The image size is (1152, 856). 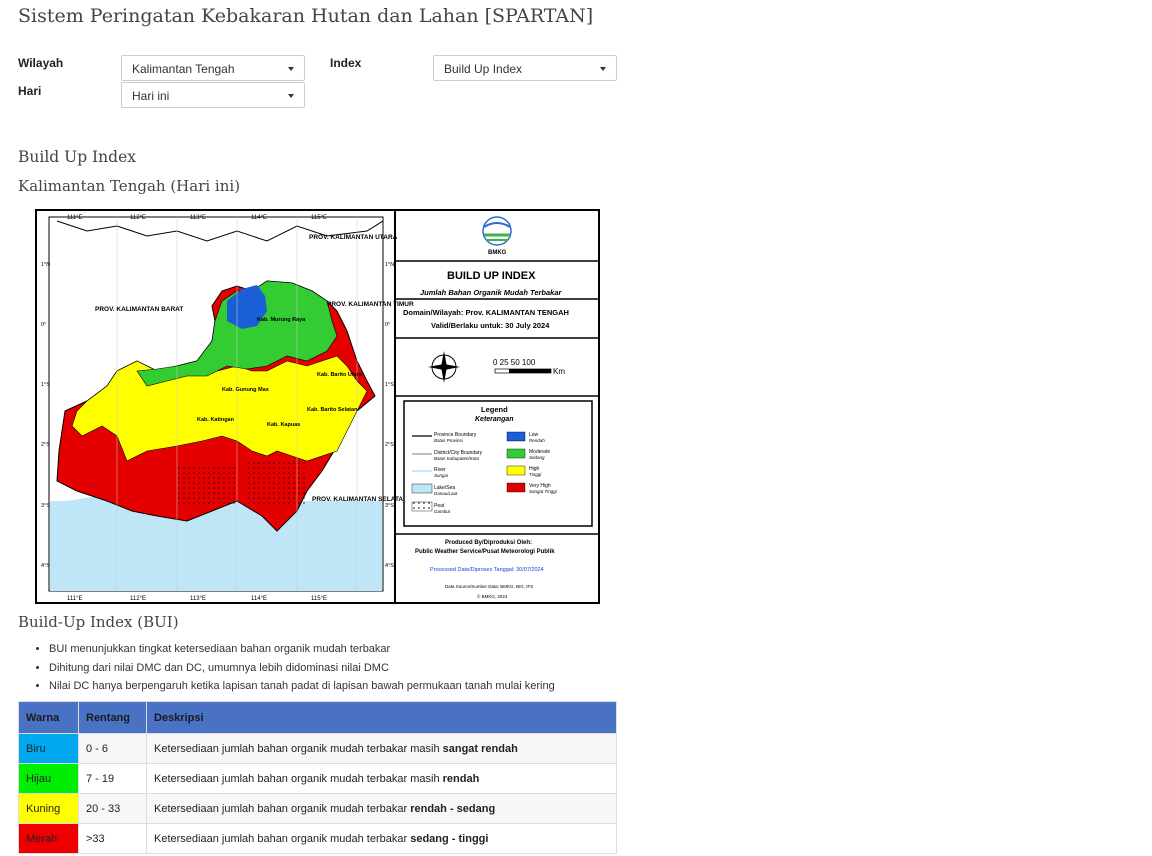 What do you see at coordinates (112, 717) in the screenshot?
I see `column-header: Rentang` at bounding box center [112, 717].